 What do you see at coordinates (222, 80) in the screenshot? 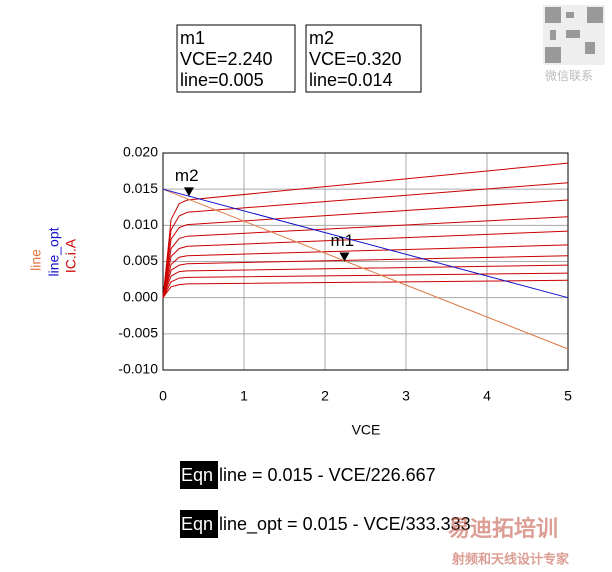
I see `marker-readout: line=0.005` at bounding box center [222, 80].